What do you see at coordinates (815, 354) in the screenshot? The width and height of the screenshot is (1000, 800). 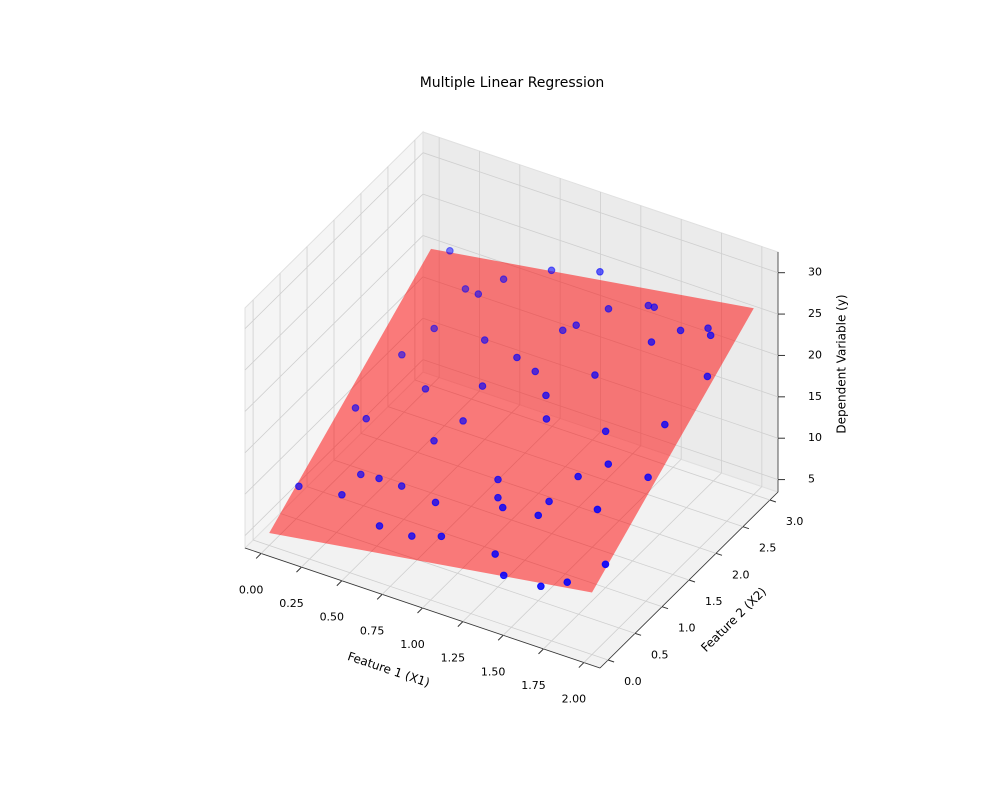 I see `z-tick-label: 20` at bounding box center [815, 354].